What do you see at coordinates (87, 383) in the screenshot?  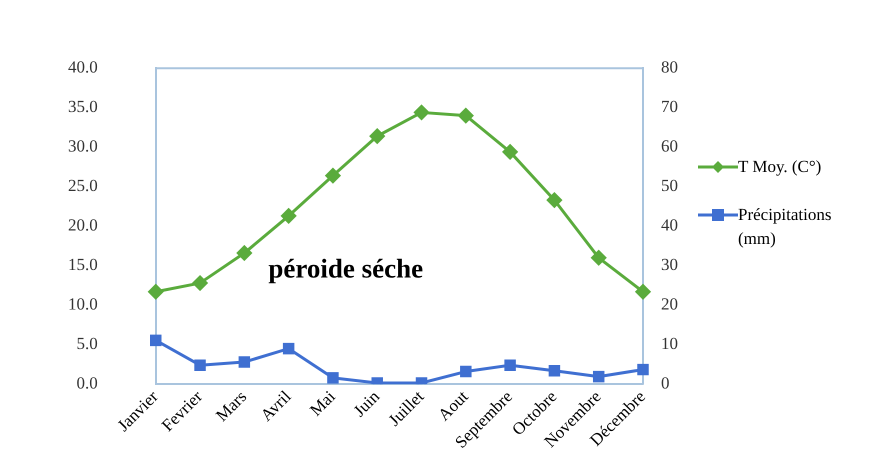 I see `y-tick-label: 0.0` at bounding box center [87, 383].